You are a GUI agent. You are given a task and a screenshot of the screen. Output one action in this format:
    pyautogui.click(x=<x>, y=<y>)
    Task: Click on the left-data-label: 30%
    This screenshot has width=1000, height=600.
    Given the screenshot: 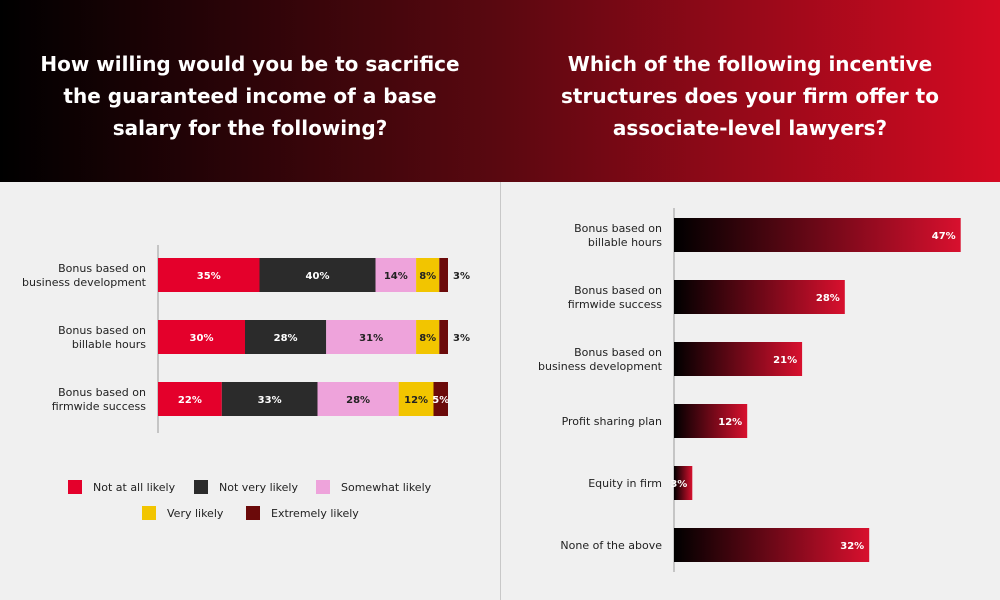 What is the action you would take?
    pyautogui.click(x=202, y=338)
    